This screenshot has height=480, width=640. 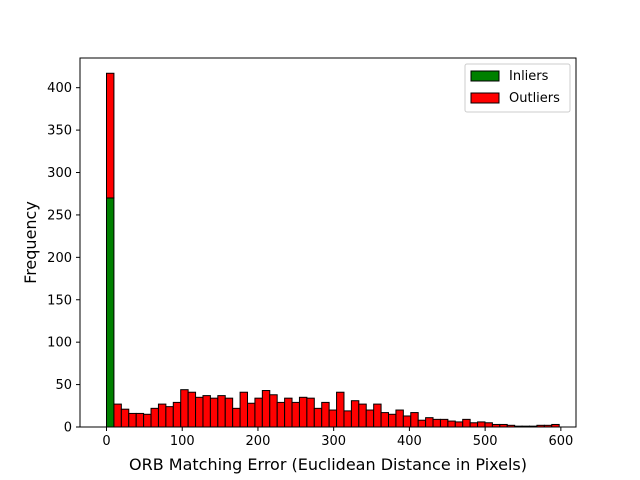 I want to click on y-tick-label: 150, so click(x=59, y=300).